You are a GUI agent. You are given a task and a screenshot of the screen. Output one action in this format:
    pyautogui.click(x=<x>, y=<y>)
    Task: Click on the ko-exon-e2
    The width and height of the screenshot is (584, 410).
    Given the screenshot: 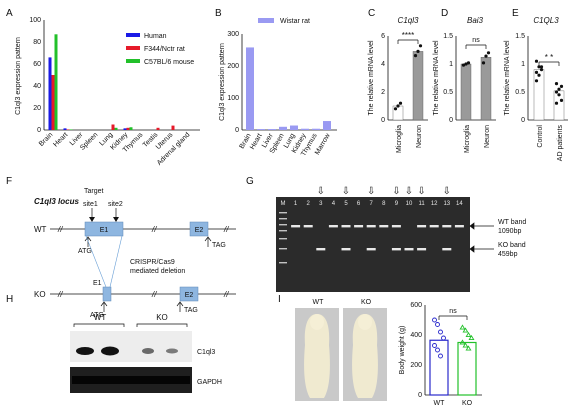 What is the action you would take?
    pyautogui.click(x=189, y=294)
    